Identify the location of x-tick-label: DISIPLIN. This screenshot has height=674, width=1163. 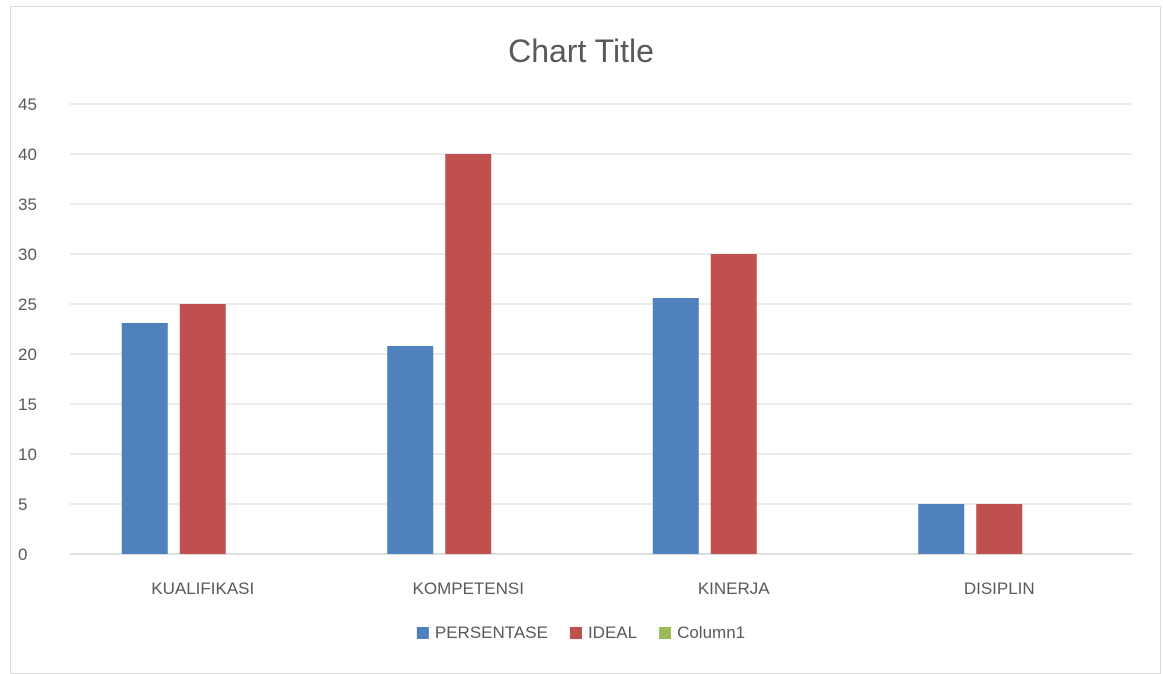
(999, 588).